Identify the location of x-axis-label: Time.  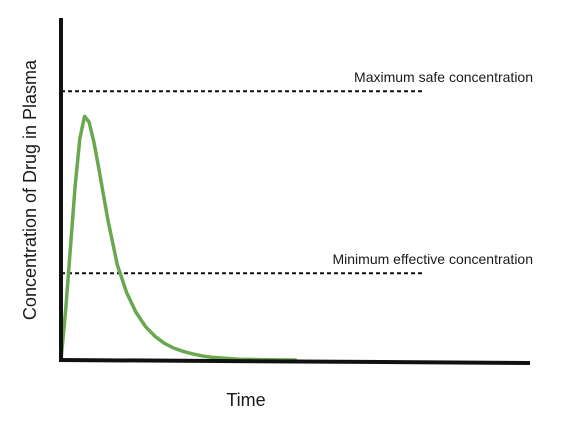
(245, 400).